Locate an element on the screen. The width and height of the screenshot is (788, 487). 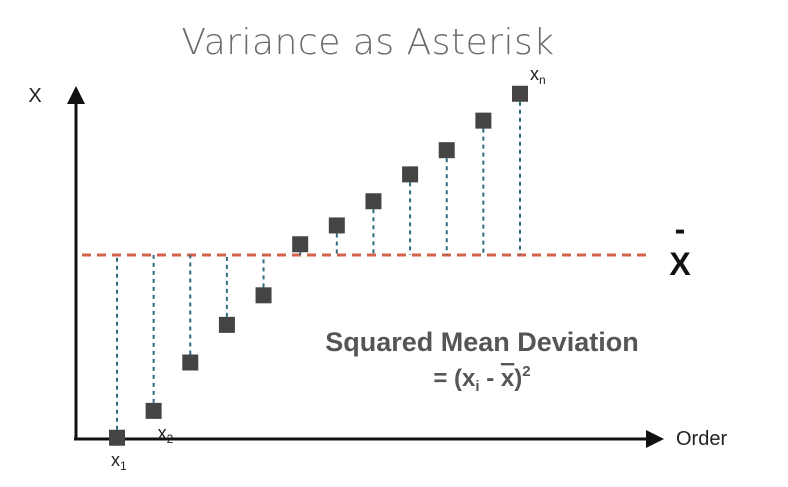
x-axis-label: Order is located at coordinates (701, 439).